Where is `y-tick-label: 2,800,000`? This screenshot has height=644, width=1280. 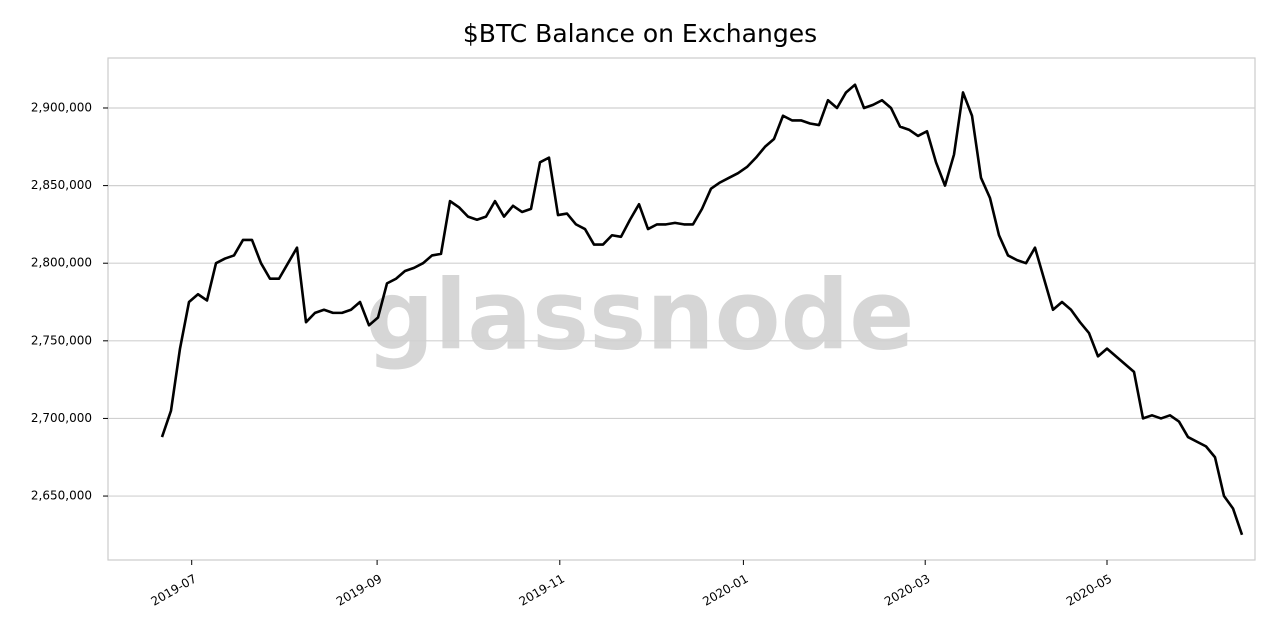
y-tick-label: 2,800,000 is located at coordinates (61, 263).